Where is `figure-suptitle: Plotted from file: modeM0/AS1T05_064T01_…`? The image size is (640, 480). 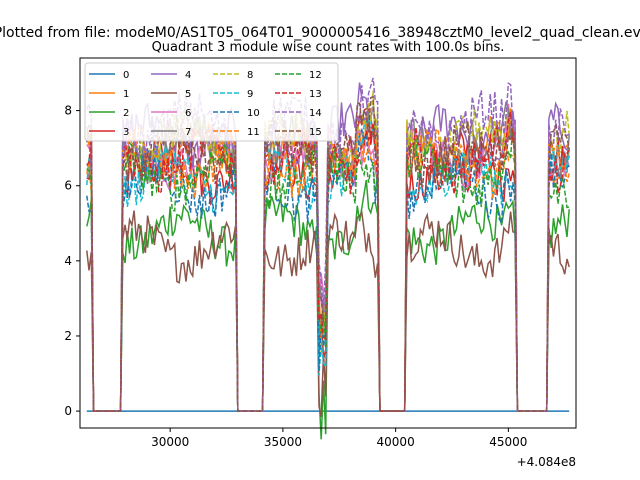 figure-suptitle: Plotted from file: modeM0/AS1T05_064T01_… is located at coordinates (320, 33).